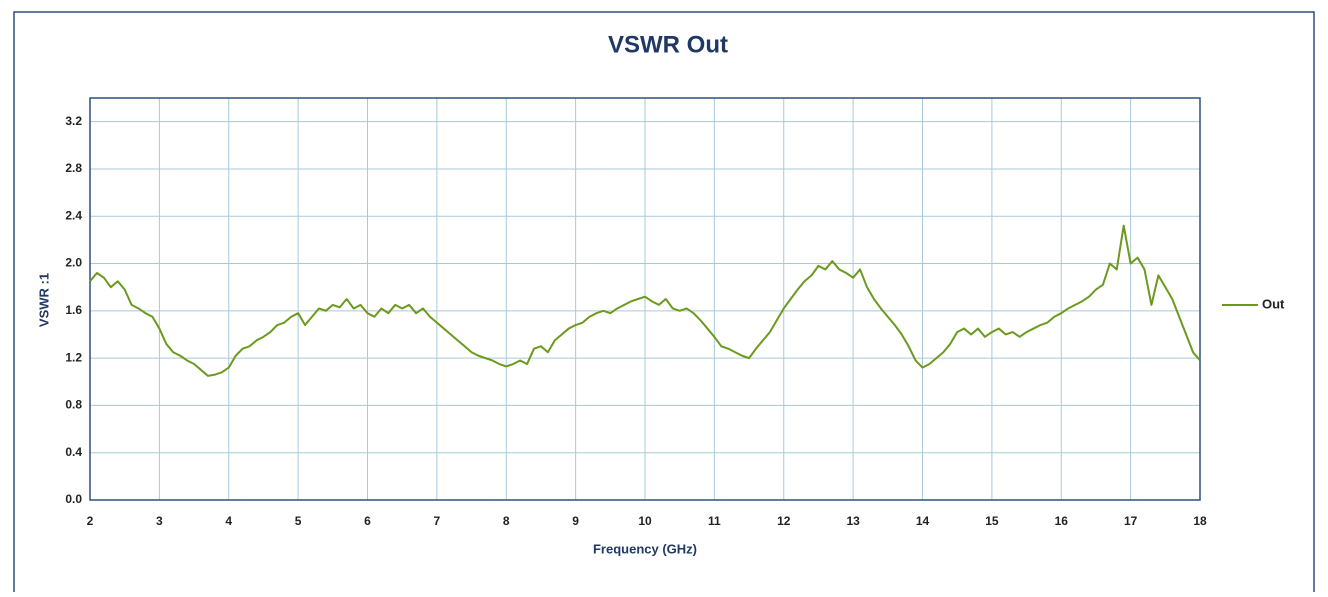  What do you see at coordinates (784, 521) in the screenshot?
I see `x-tick-label: 12` at bounding box center [784, 521].